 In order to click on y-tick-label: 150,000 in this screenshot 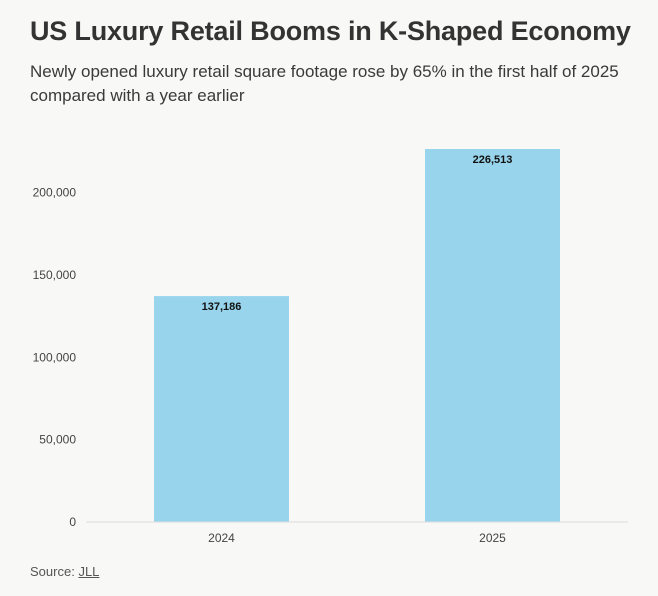, I will do `click(55, 275)`.